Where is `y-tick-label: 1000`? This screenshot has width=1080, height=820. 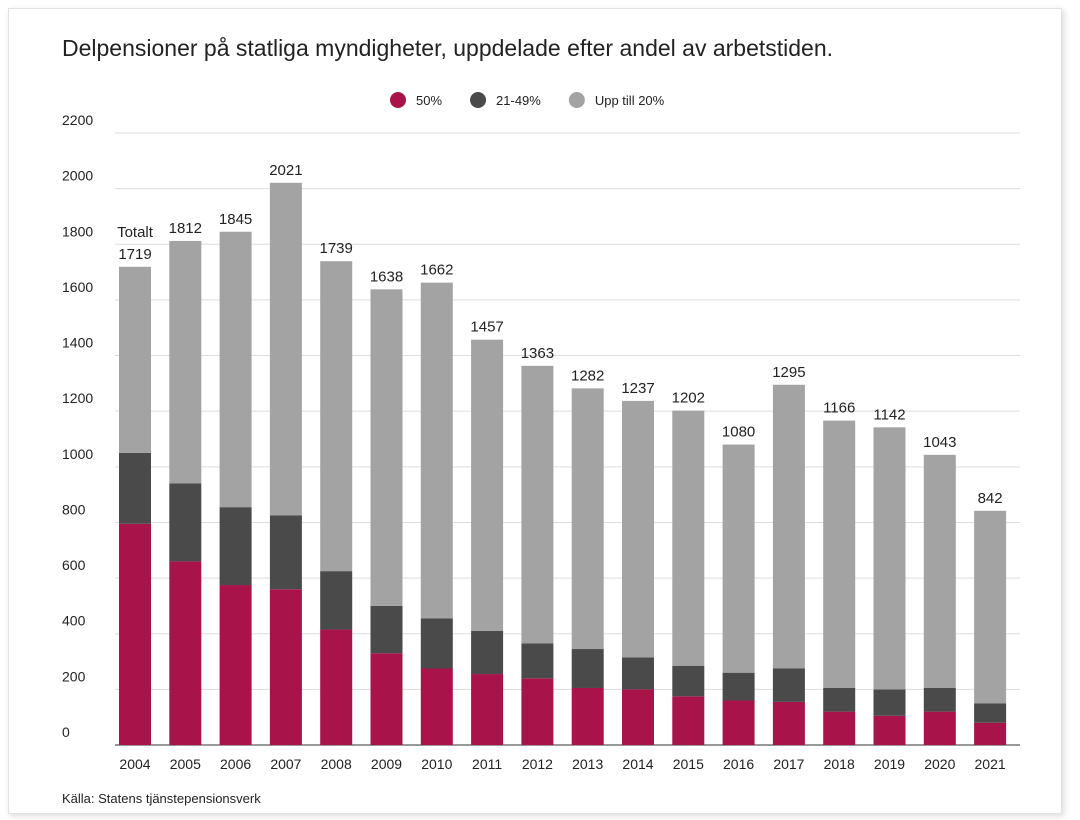
y-tick-label: 1000 is located at coordinates (77, 454).